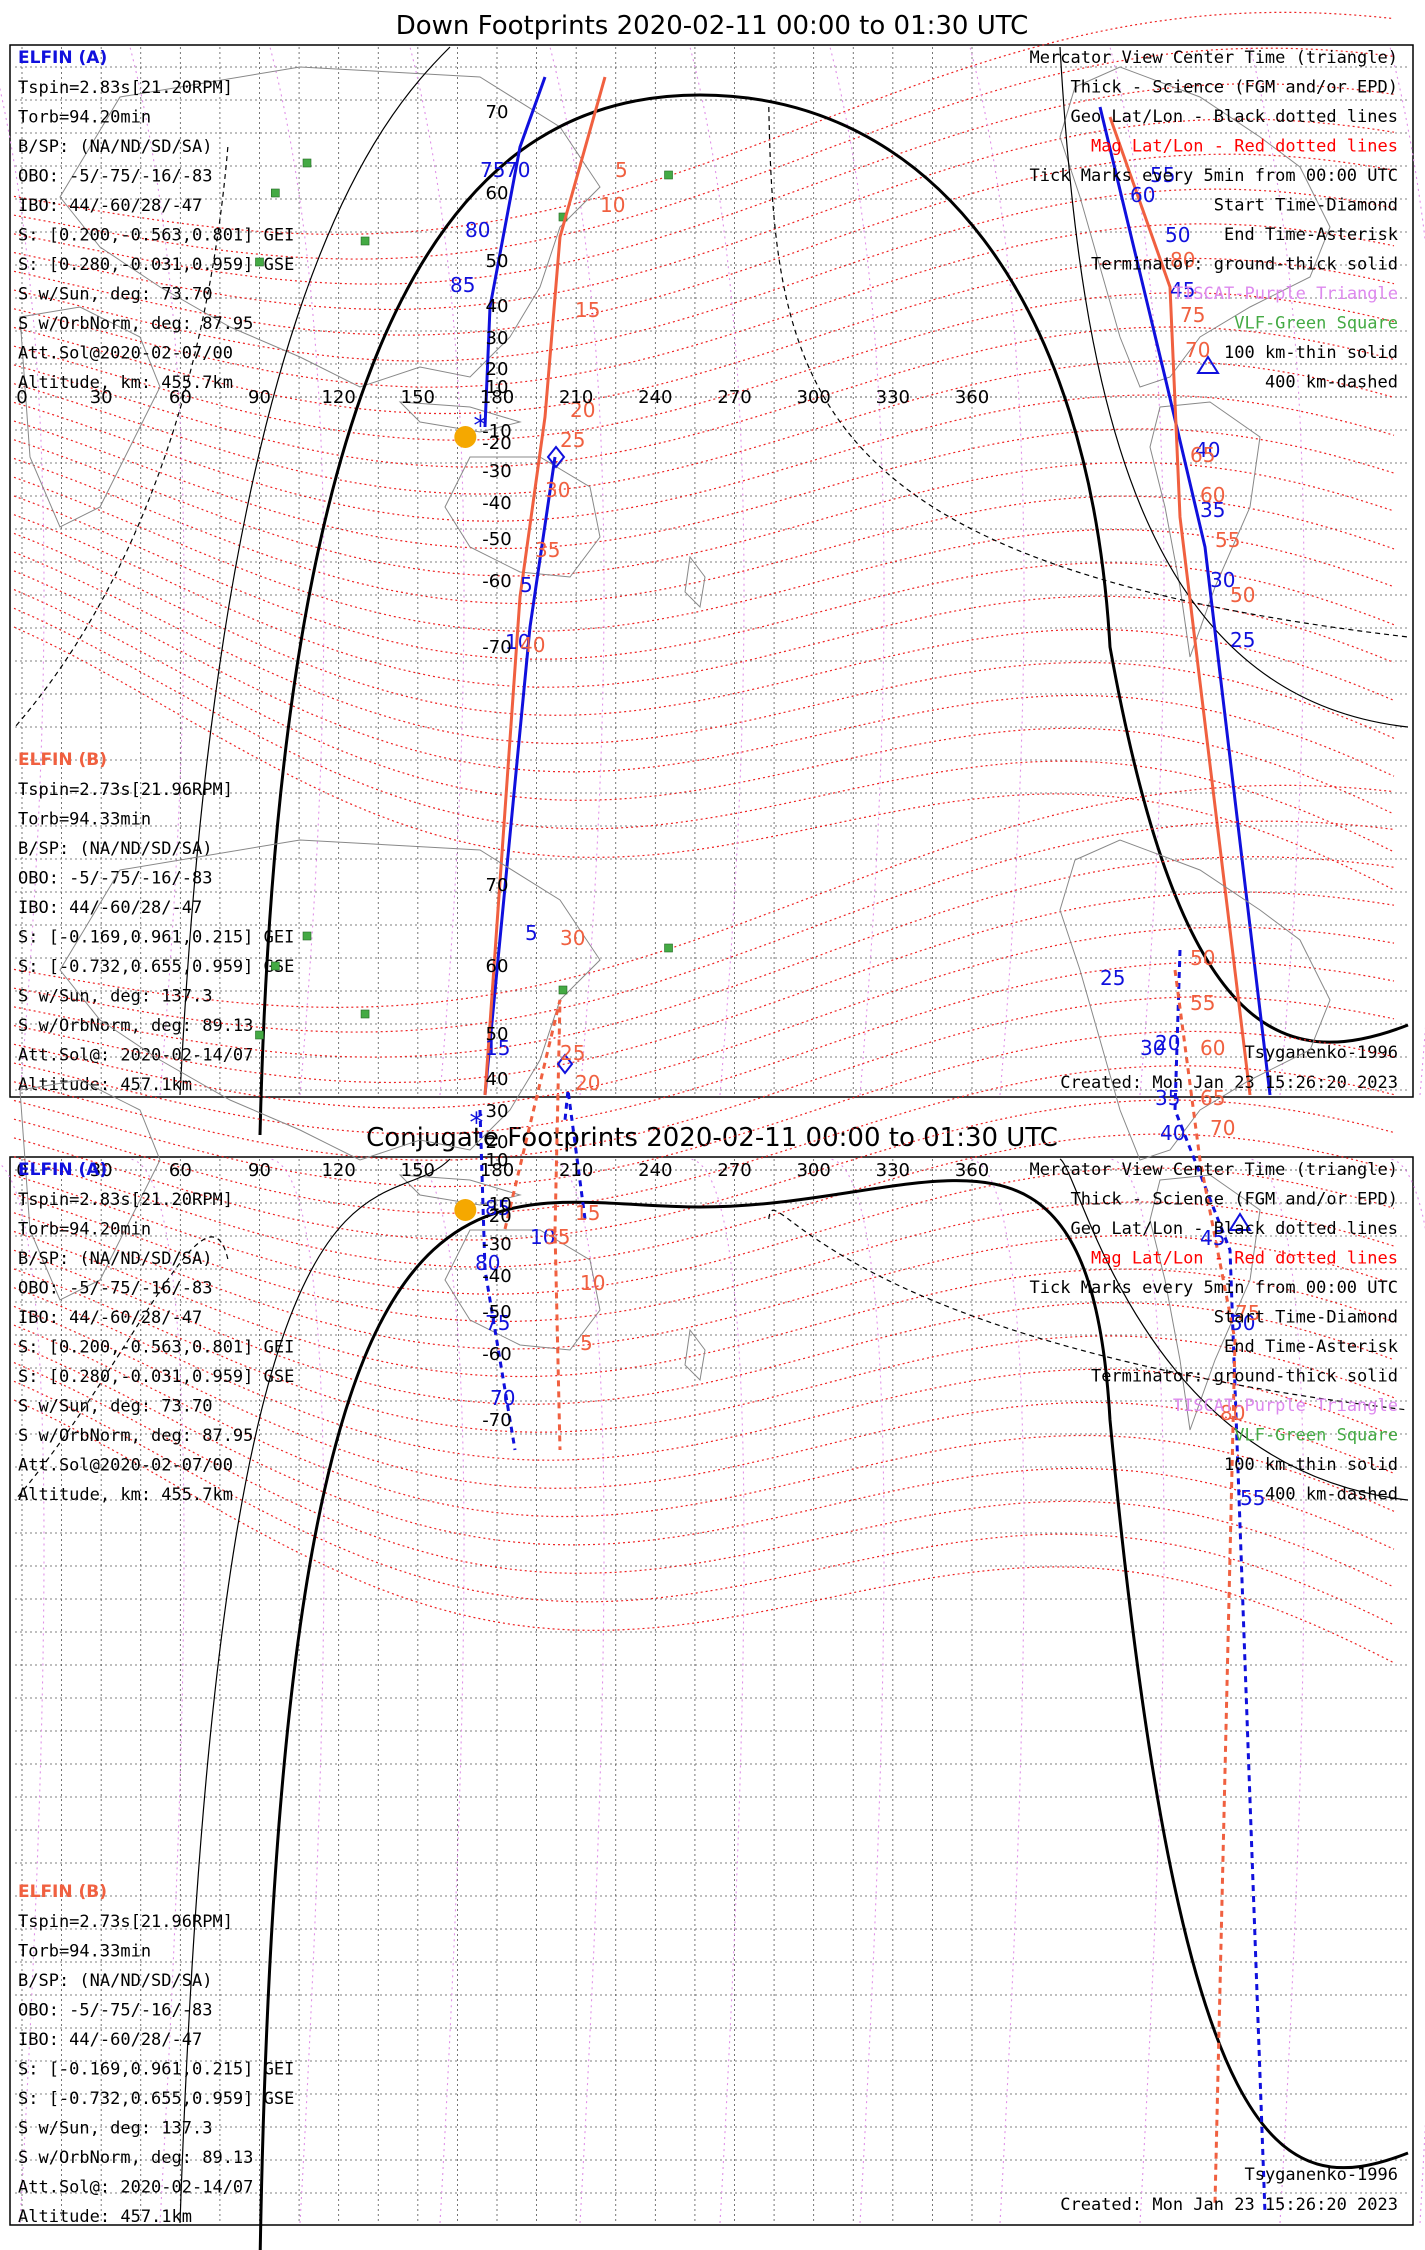  Describe the element at coordinates (1182, 290) in the screenshot. I see `track-a-tick-label: 45` at that location.